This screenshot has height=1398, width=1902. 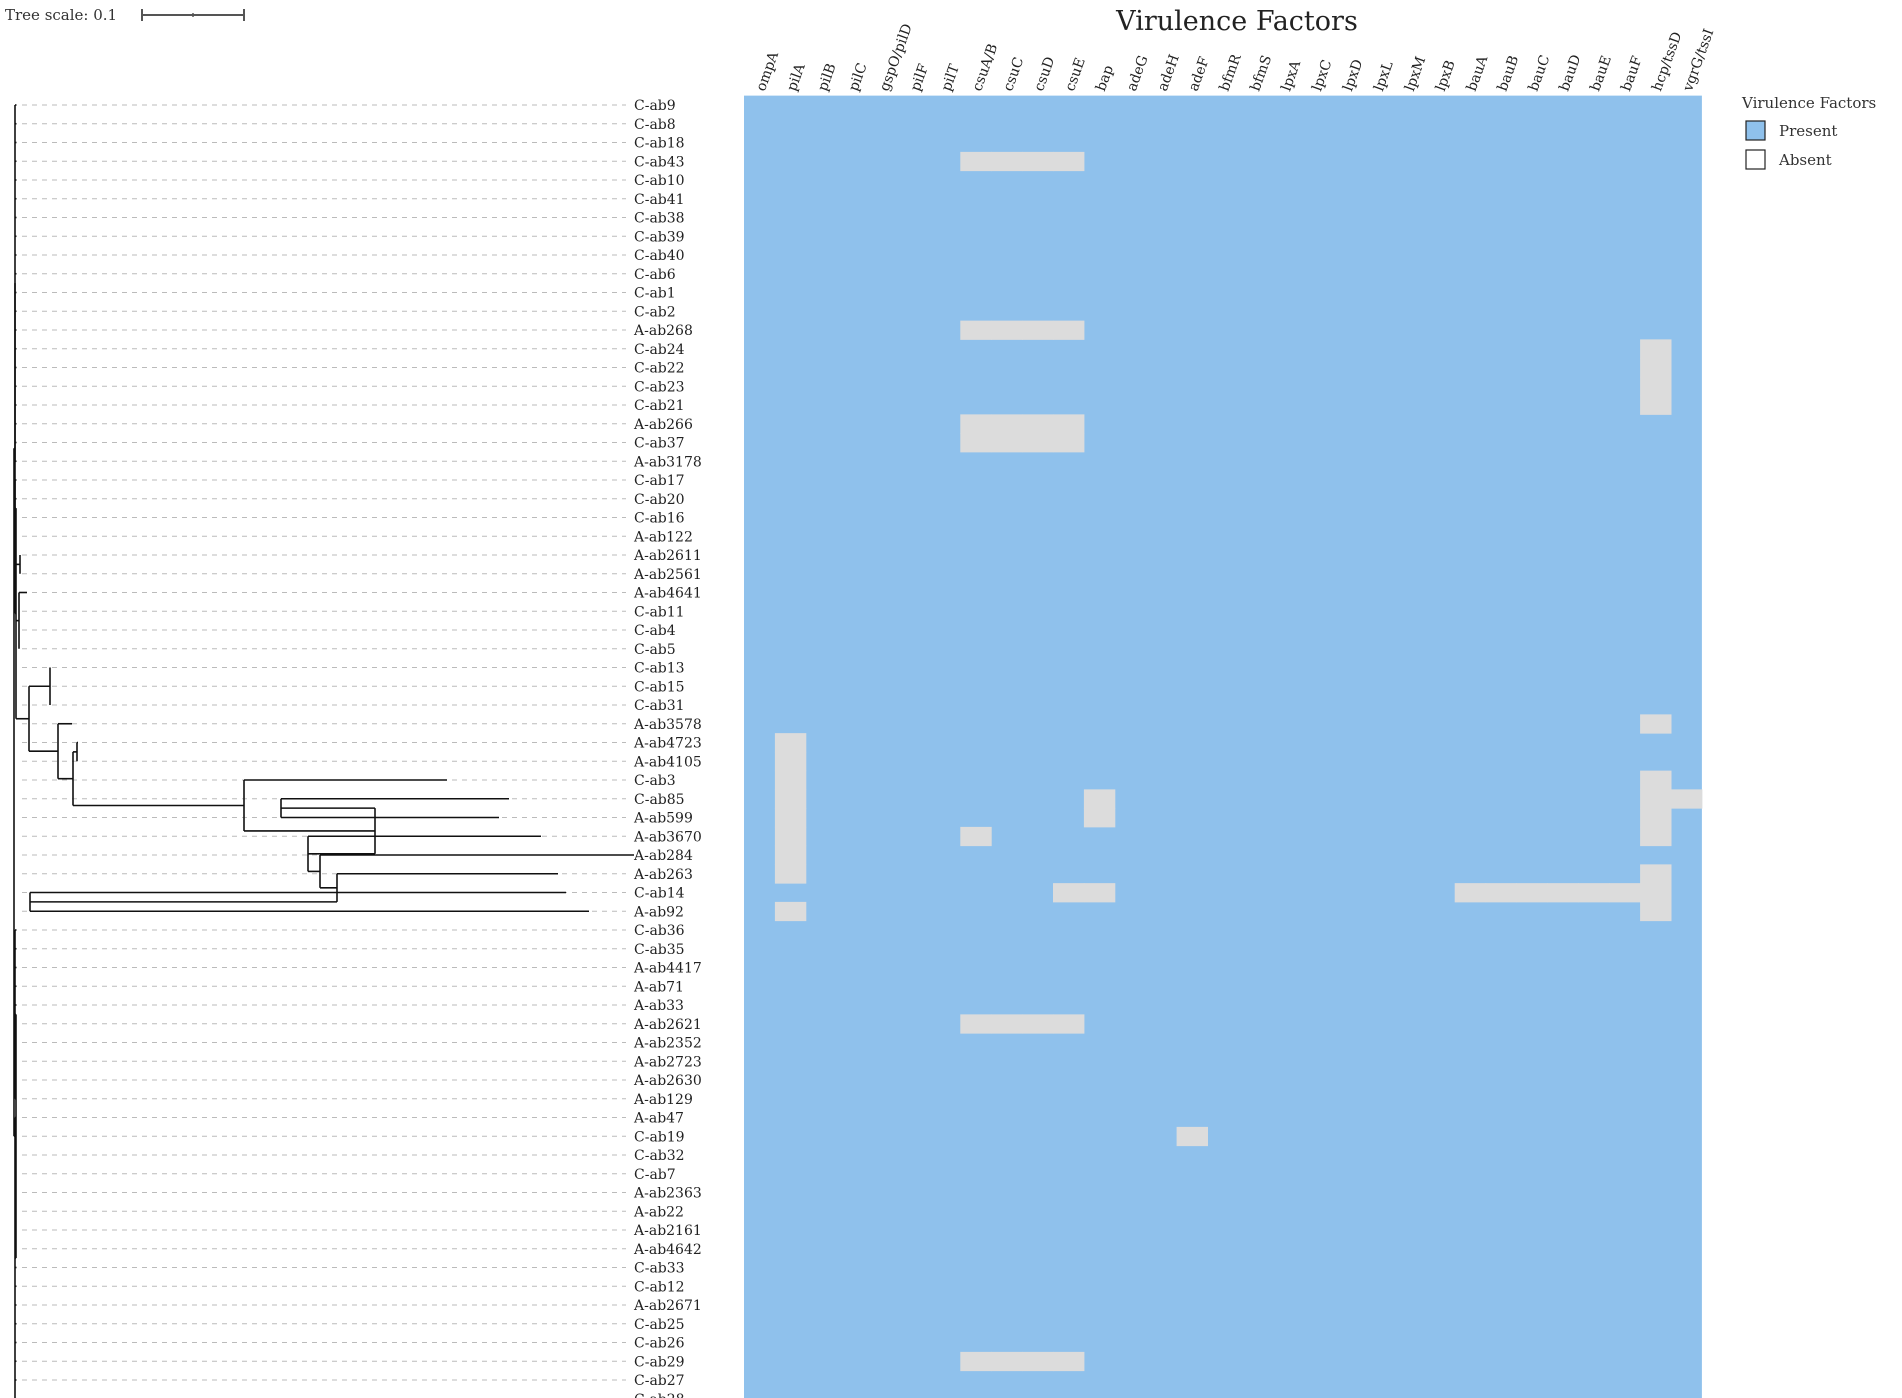 What do you see at coordinates (658, 987) in the screenshot?
I see `taxon-label: A-ab71` at bounding box center [658, 987].